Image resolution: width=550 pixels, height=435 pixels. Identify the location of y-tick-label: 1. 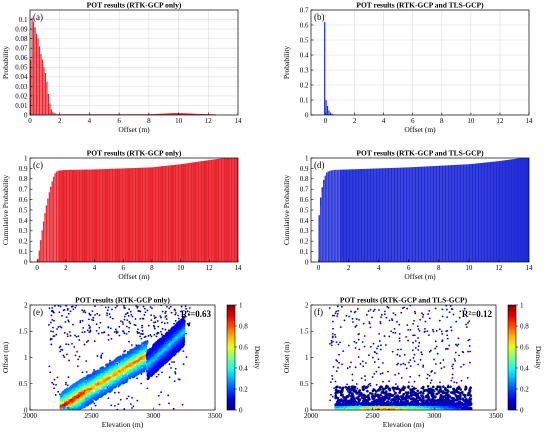
(26, 158).